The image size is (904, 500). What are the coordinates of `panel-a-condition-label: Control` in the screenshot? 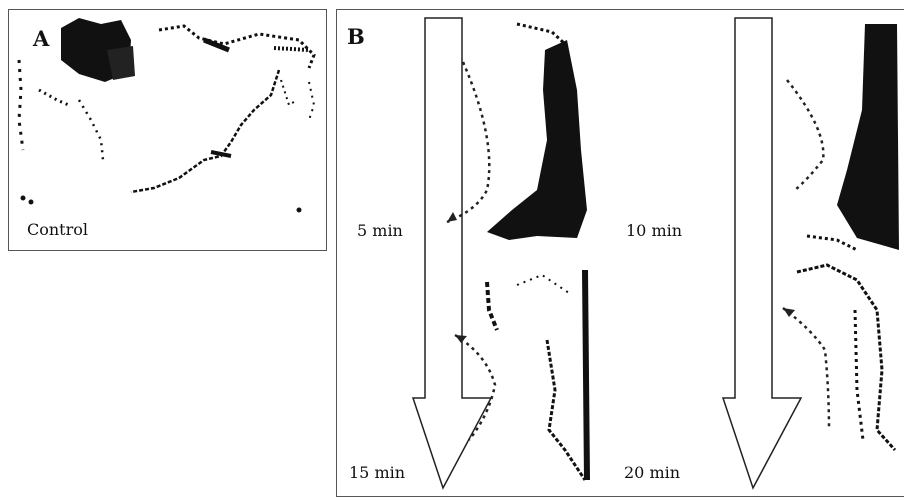 It's located at (58, 229).